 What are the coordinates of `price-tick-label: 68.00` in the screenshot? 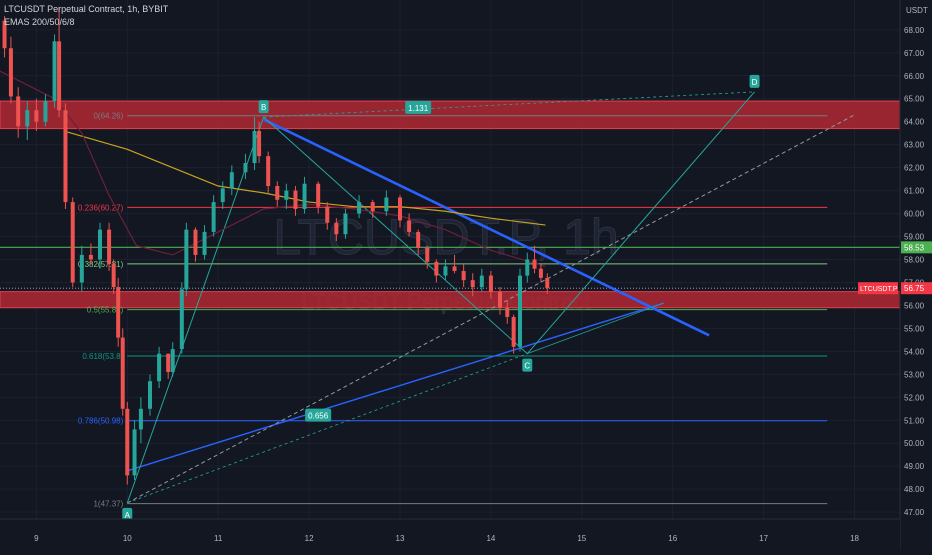 It's located at (914, 30).